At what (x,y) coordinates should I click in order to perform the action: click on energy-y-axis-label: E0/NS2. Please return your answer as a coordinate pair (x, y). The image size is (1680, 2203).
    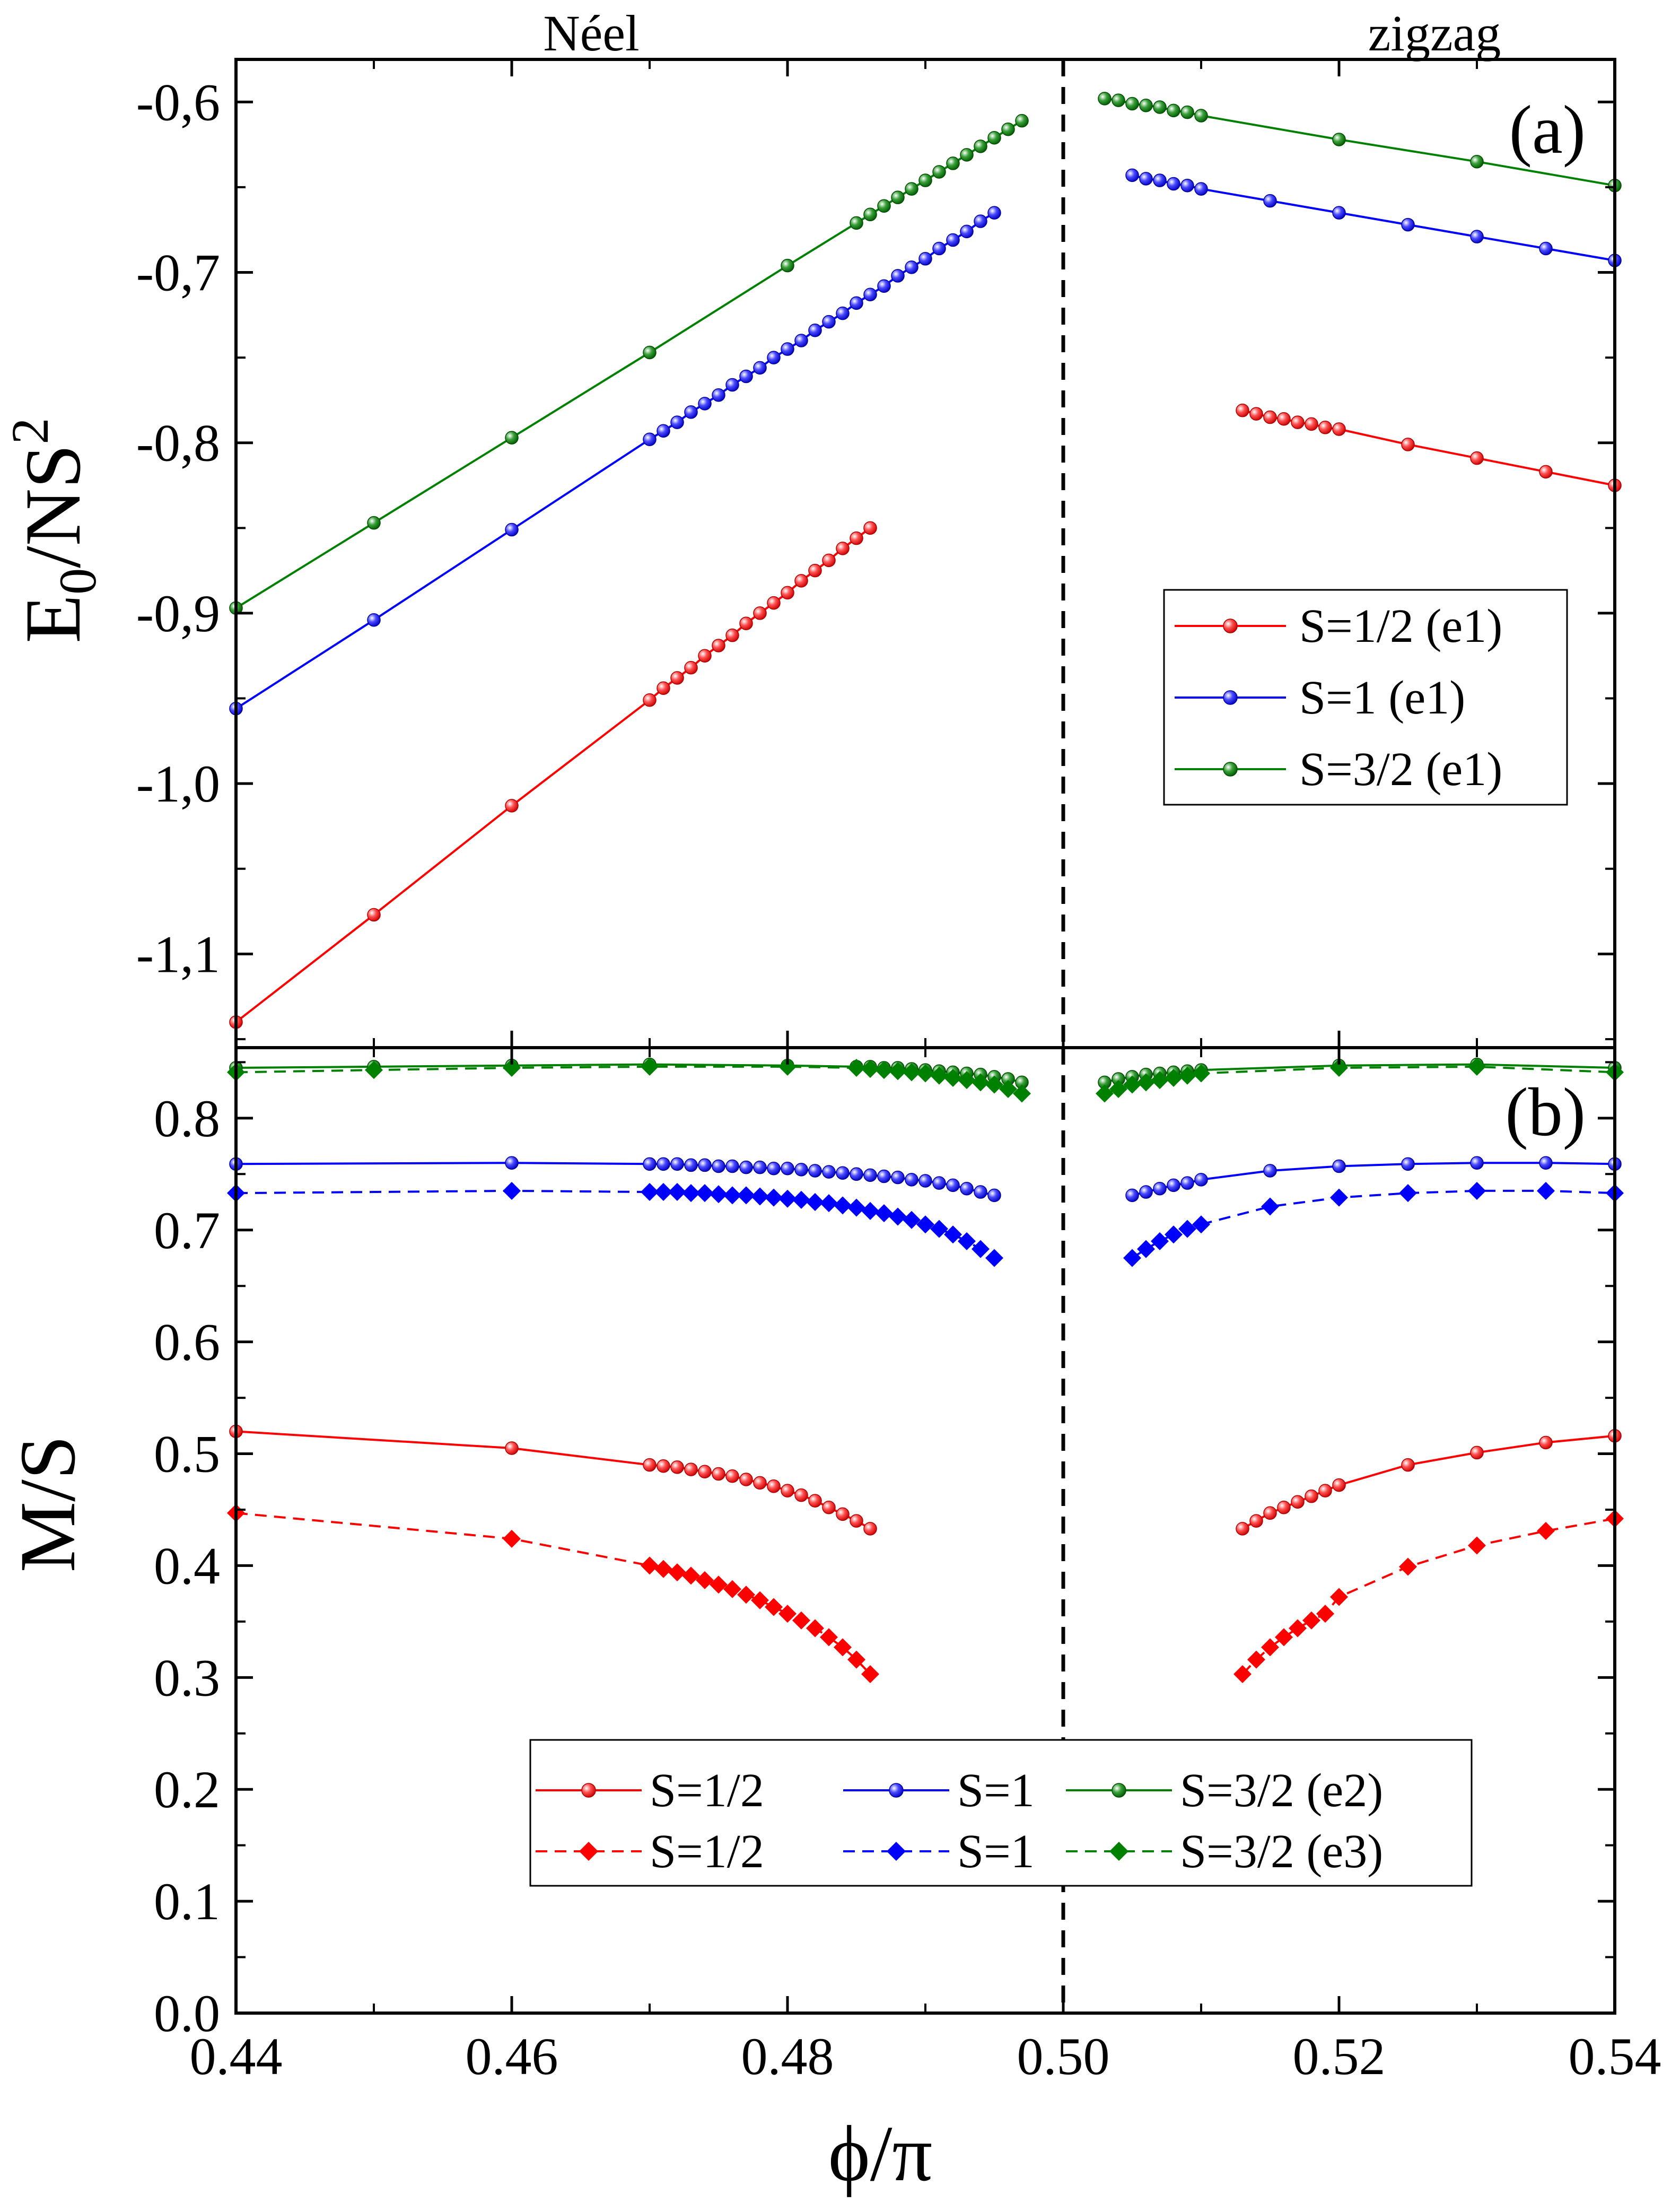
    Looking at the image, I should click on (54, 530).